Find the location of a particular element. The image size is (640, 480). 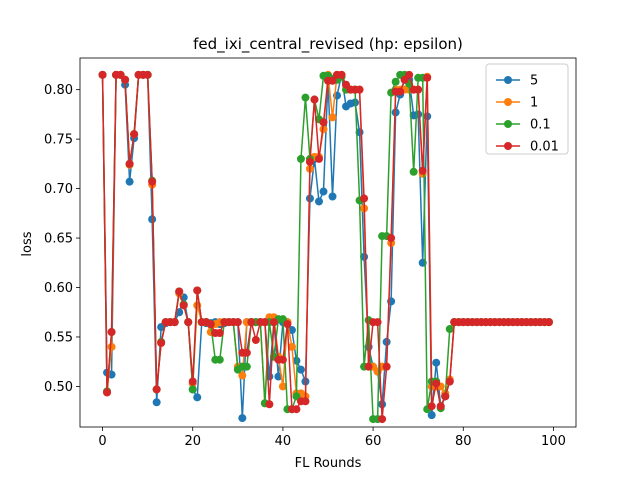

x-tick-label: 100 is located at coordinates (553, 441).